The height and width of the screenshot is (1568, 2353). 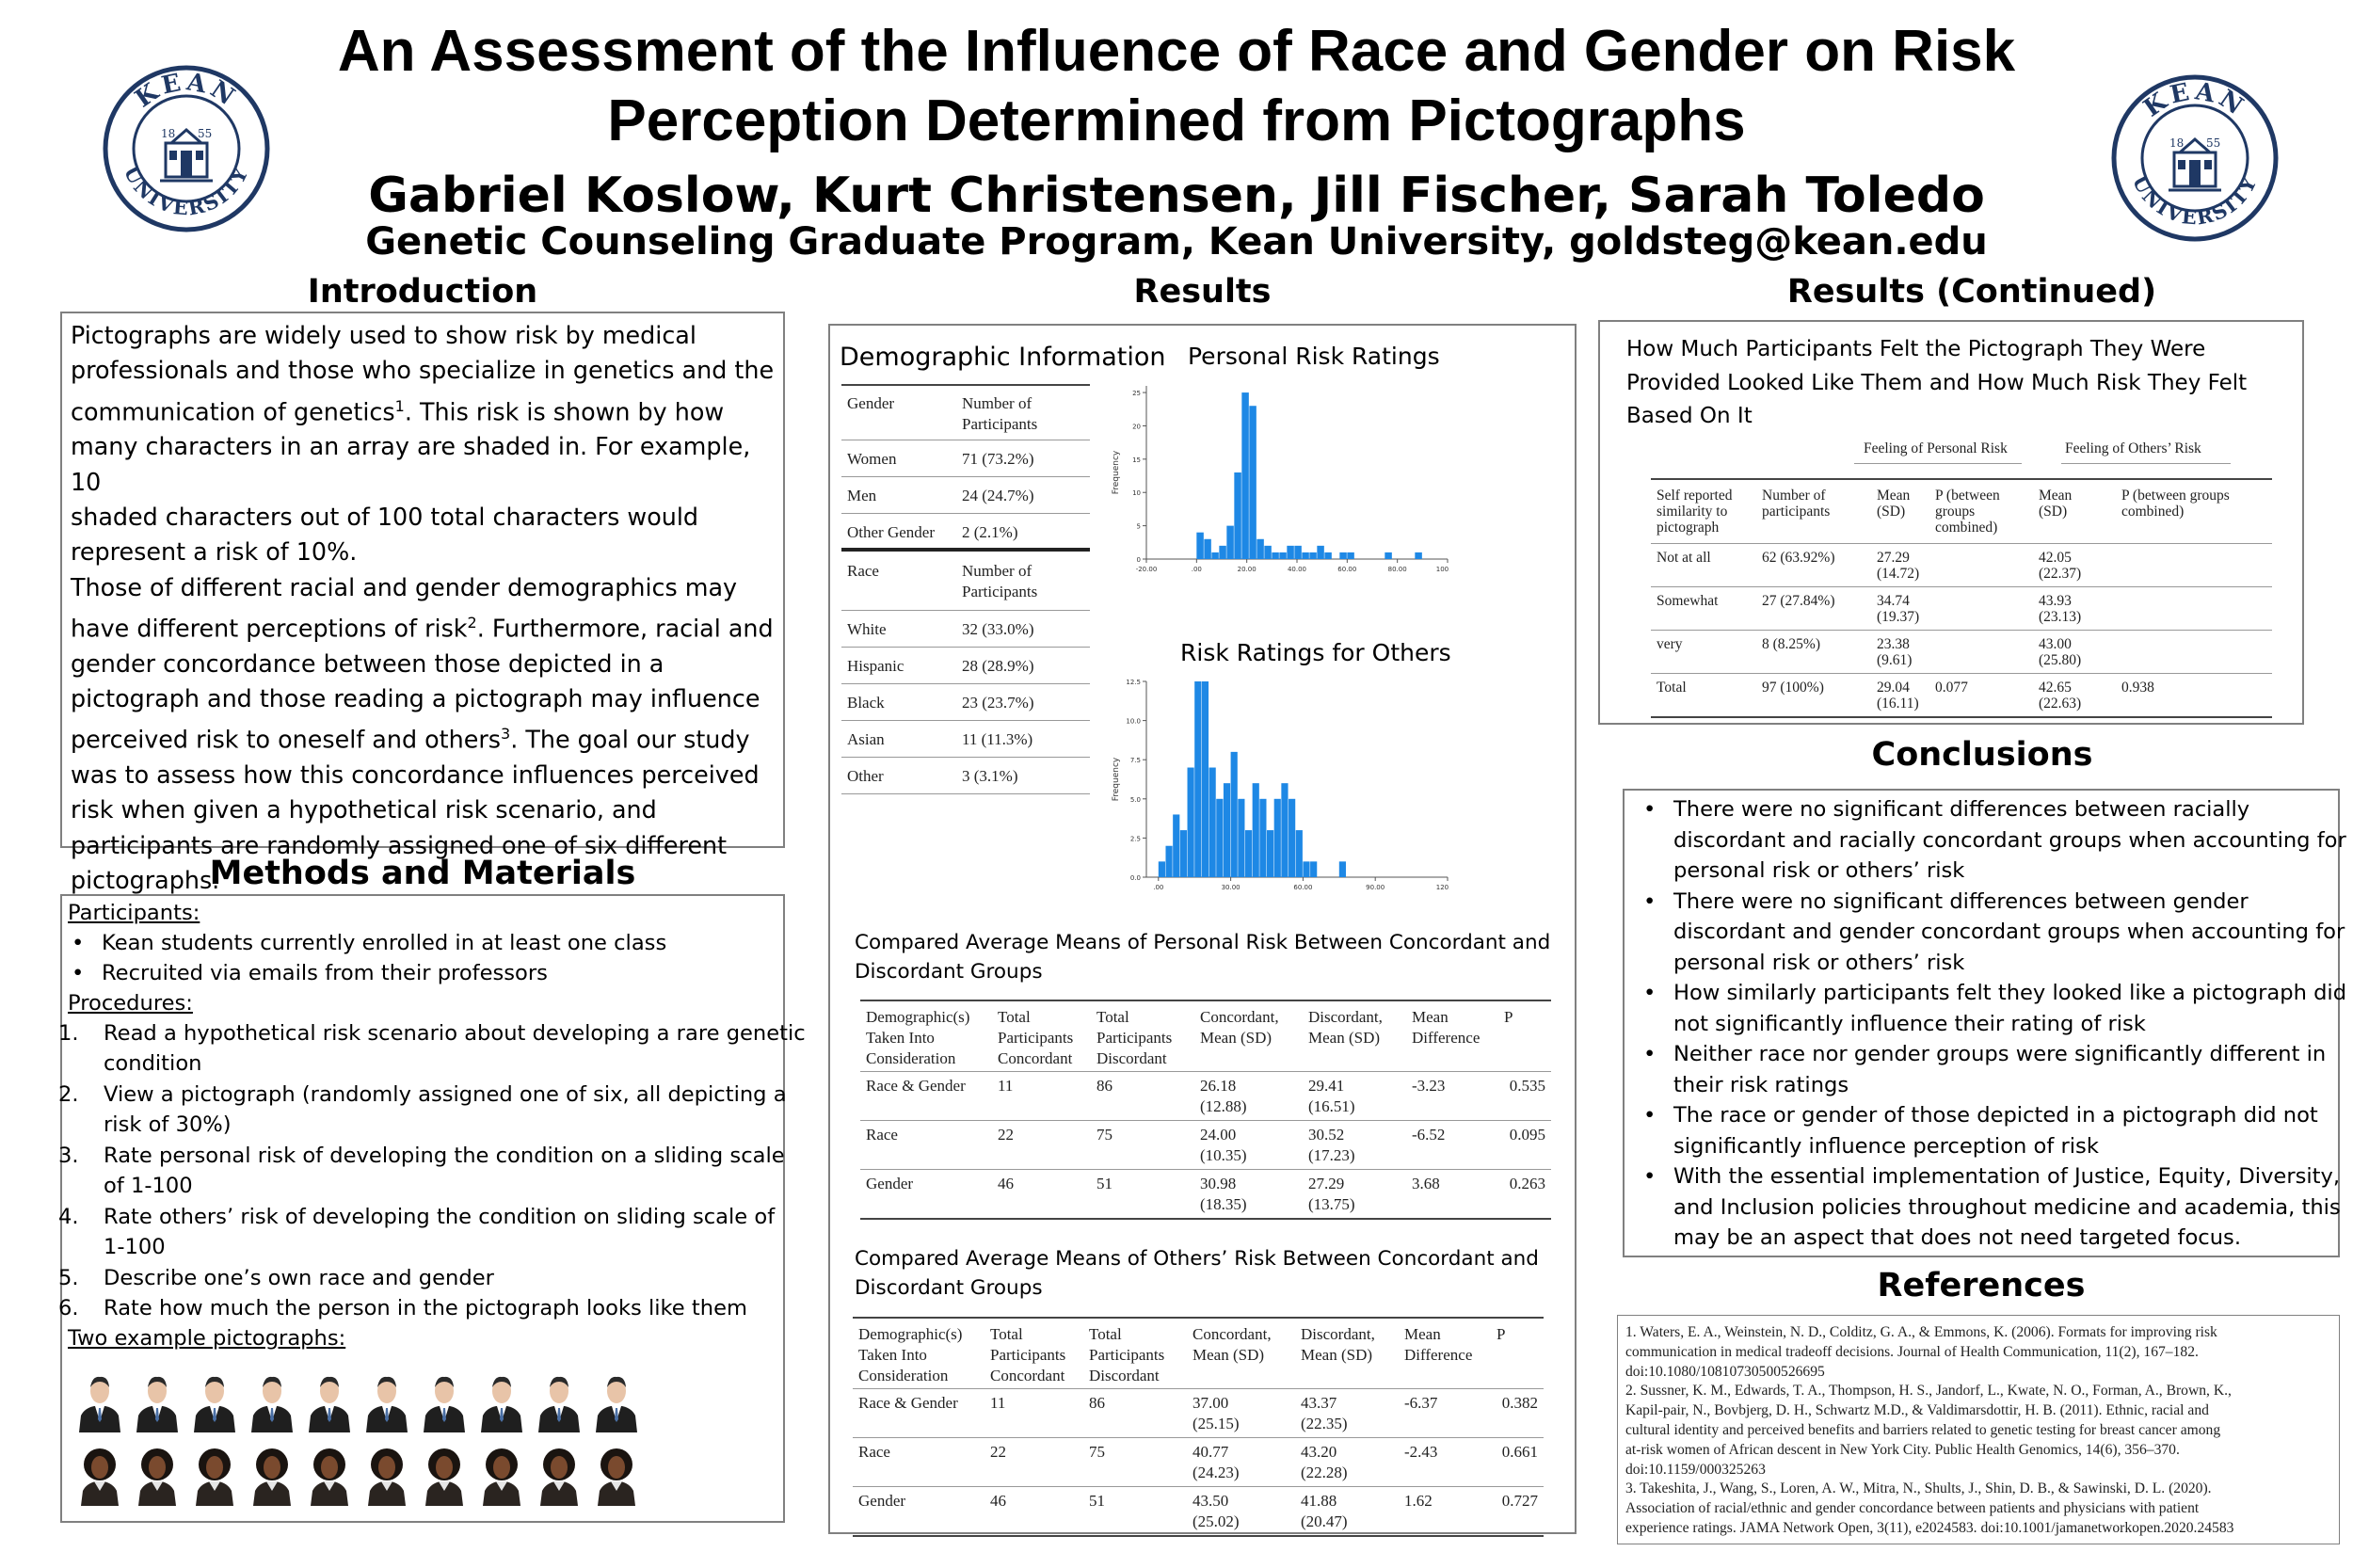 What do you see at coordinates (130, 1003) in the screenshot?
I see `procedures-label: Procedures:` at bounding box center [130, 1003].